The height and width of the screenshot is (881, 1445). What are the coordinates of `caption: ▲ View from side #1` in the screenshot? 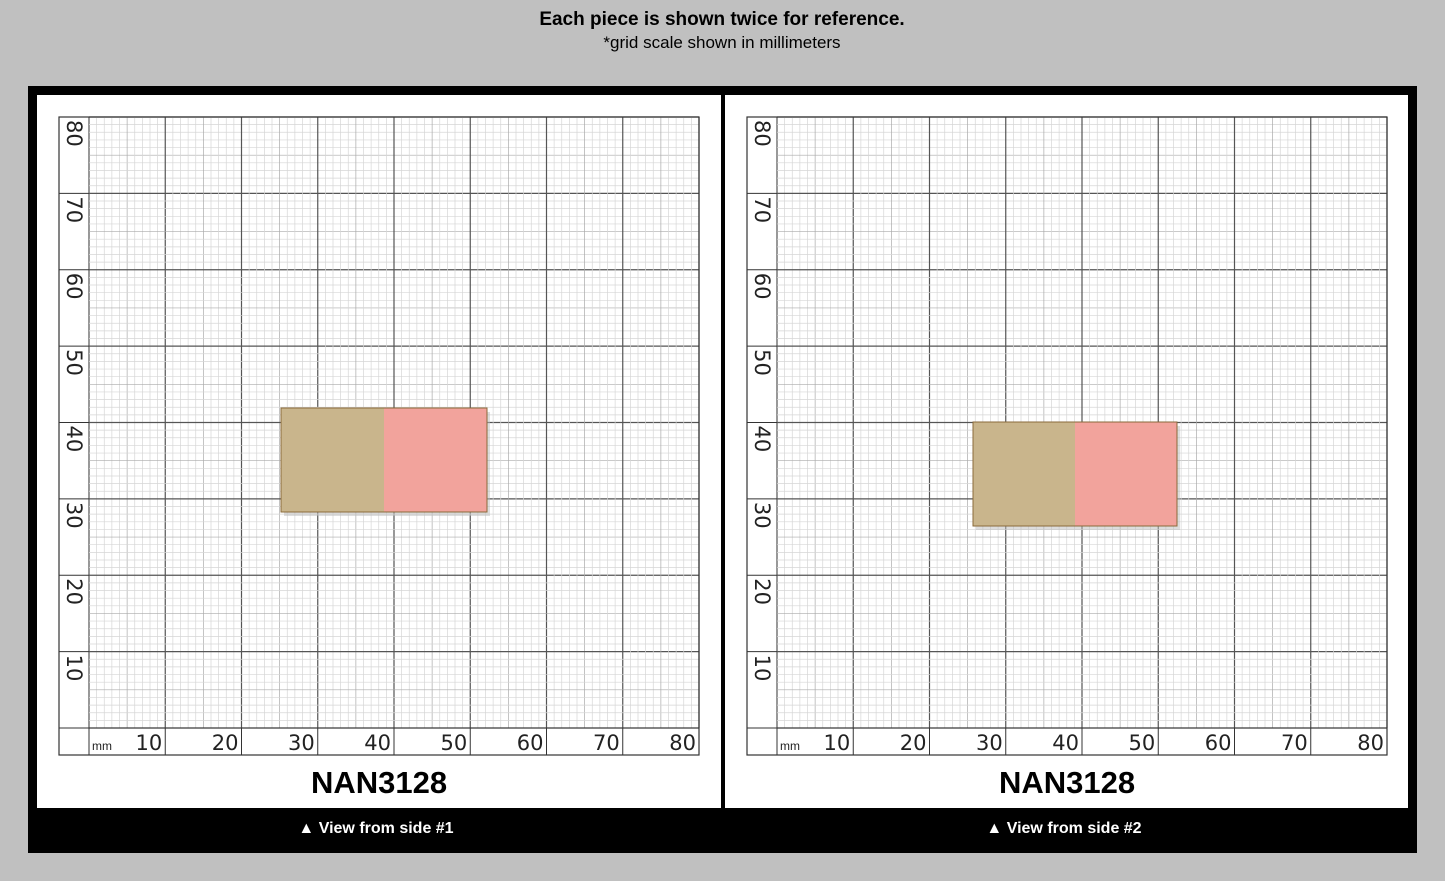 It's located at (375, 828).